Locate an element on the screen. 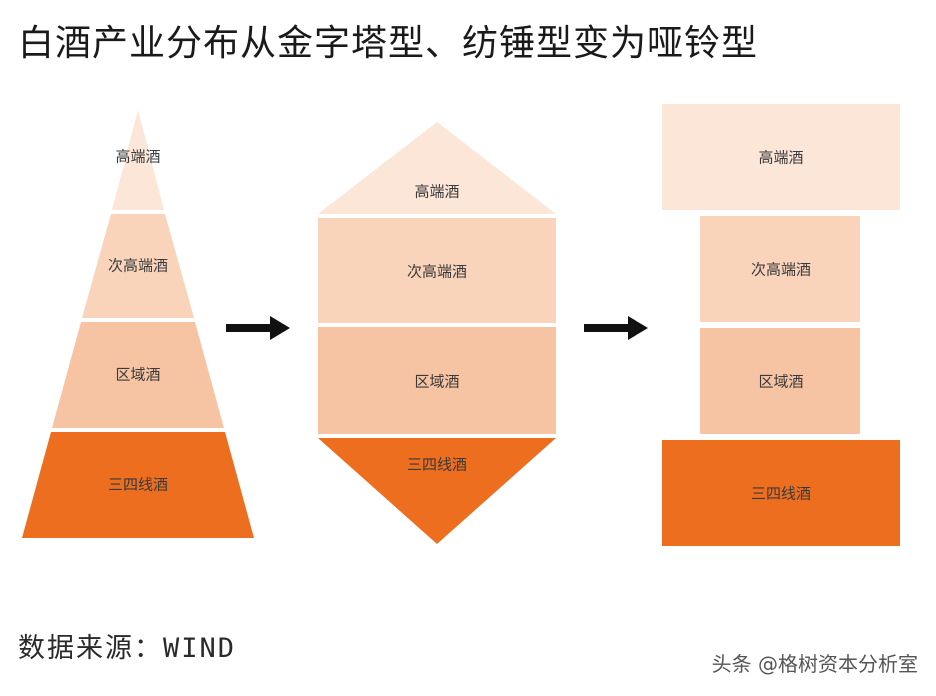 The height and width of the screenshot is (696, 936). dumbbell-label-top: 高端酒 is located at coordinates (780, 158).